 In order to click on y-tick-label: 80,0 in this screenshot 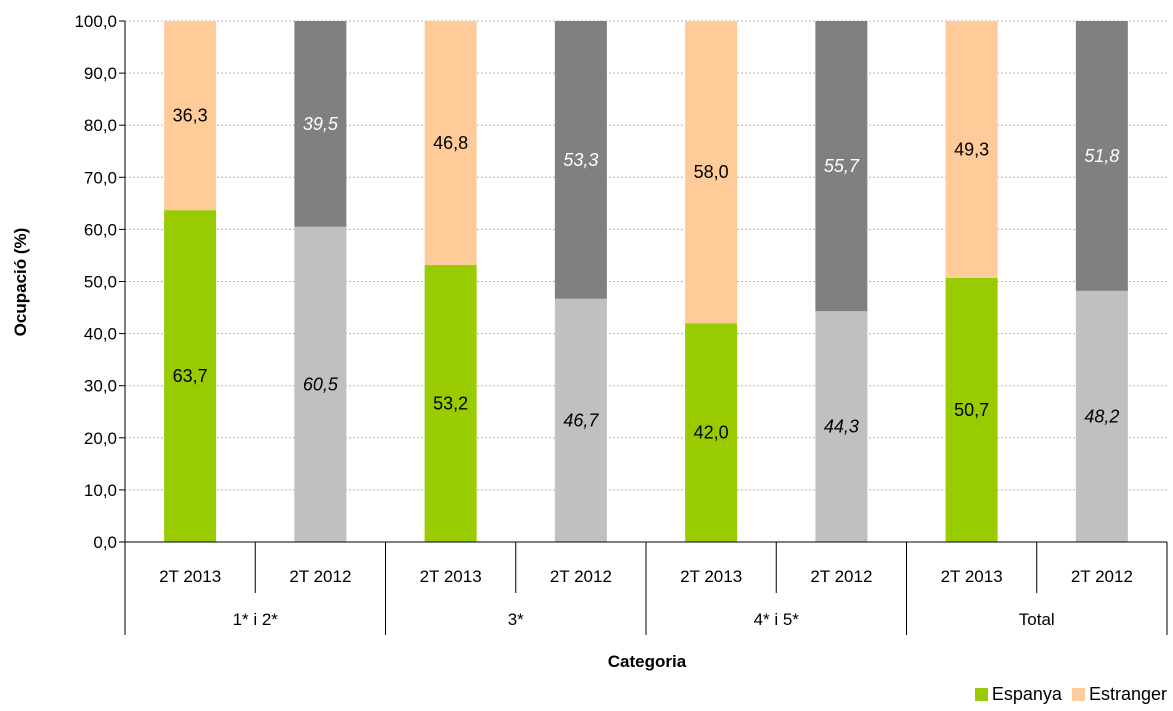, I will do `click(100, 125)`.